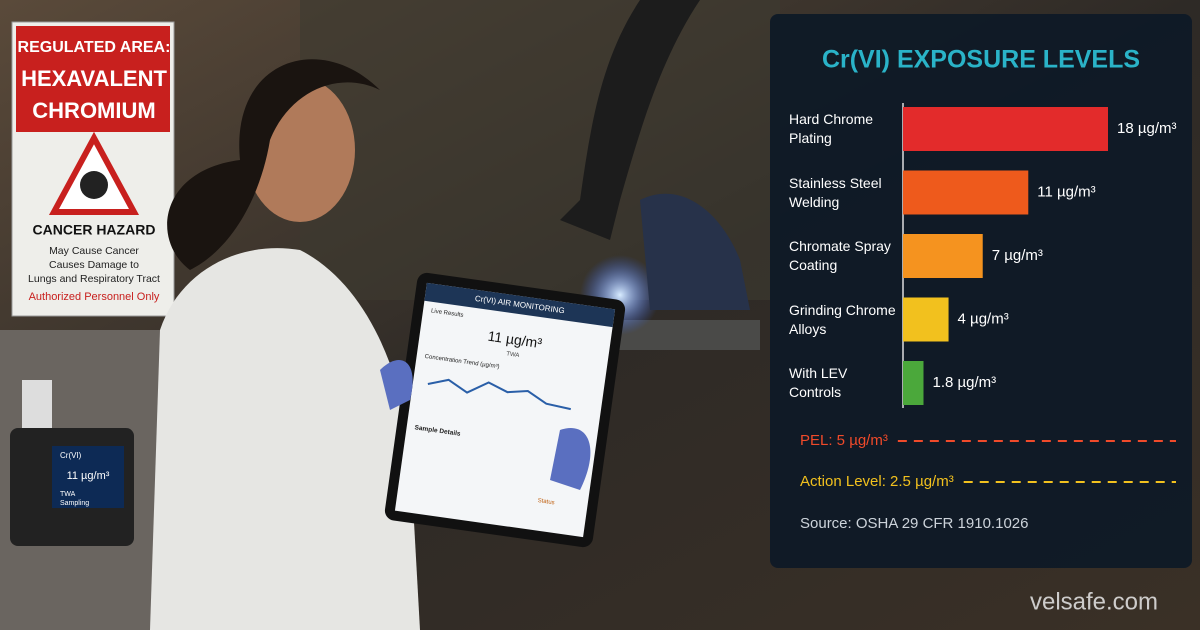 This screenshot has height=630, width=1200. What do you see at coordinates (965, 382) in the screenshot?
I see `value-label: 1.8 µg/m³` at bounding box center [965, 382].